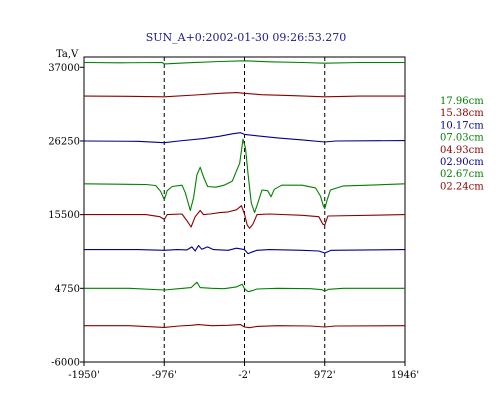  I want to click on y-tick-label-0: 37000, so click(64, 68).